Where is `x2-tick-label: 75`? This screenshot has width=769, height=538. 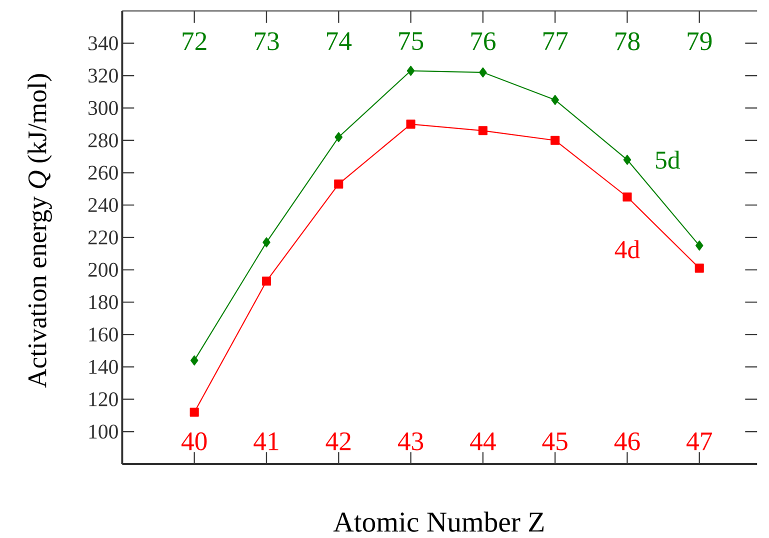
x2-tick-label: 75 is located at coordinates (411, 41).